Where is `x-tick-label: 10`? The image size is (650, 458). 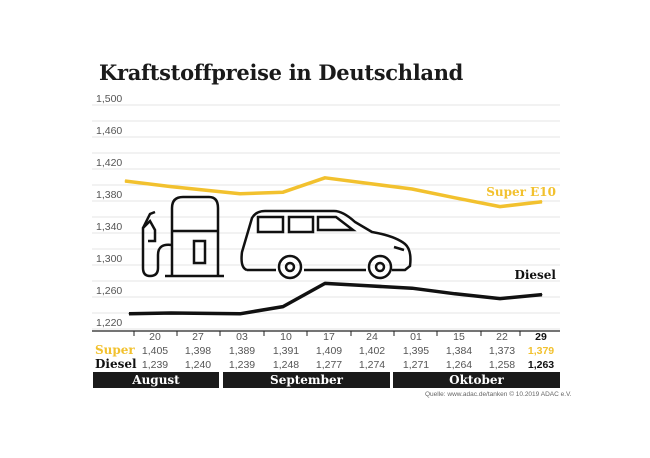
x-tick-label: 10 is located at coordinates (286, 337).